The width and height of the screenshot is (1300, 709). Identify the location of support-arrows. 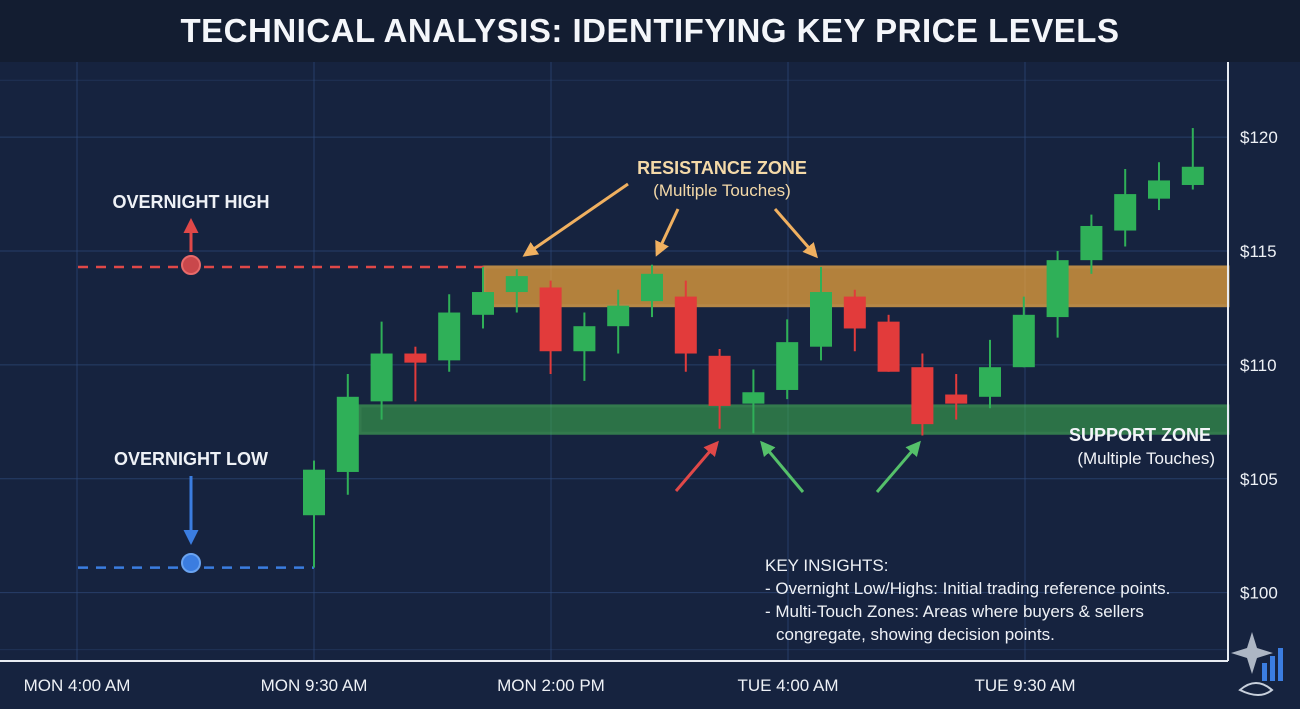
(797, 466).